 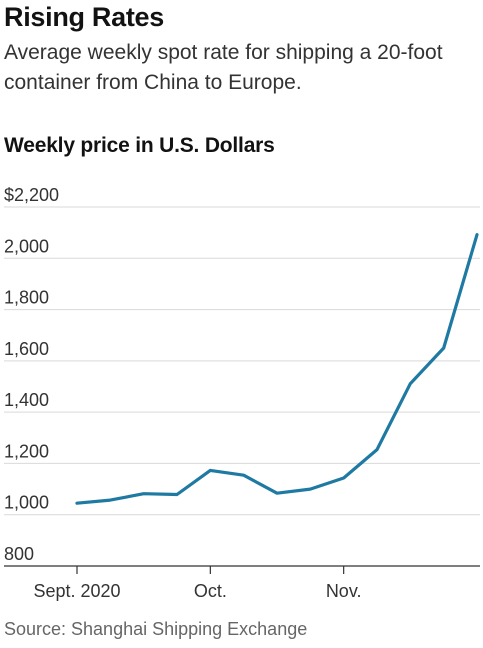 I want to click on chart-title: Rising Rates, so click(x=84, y=17).